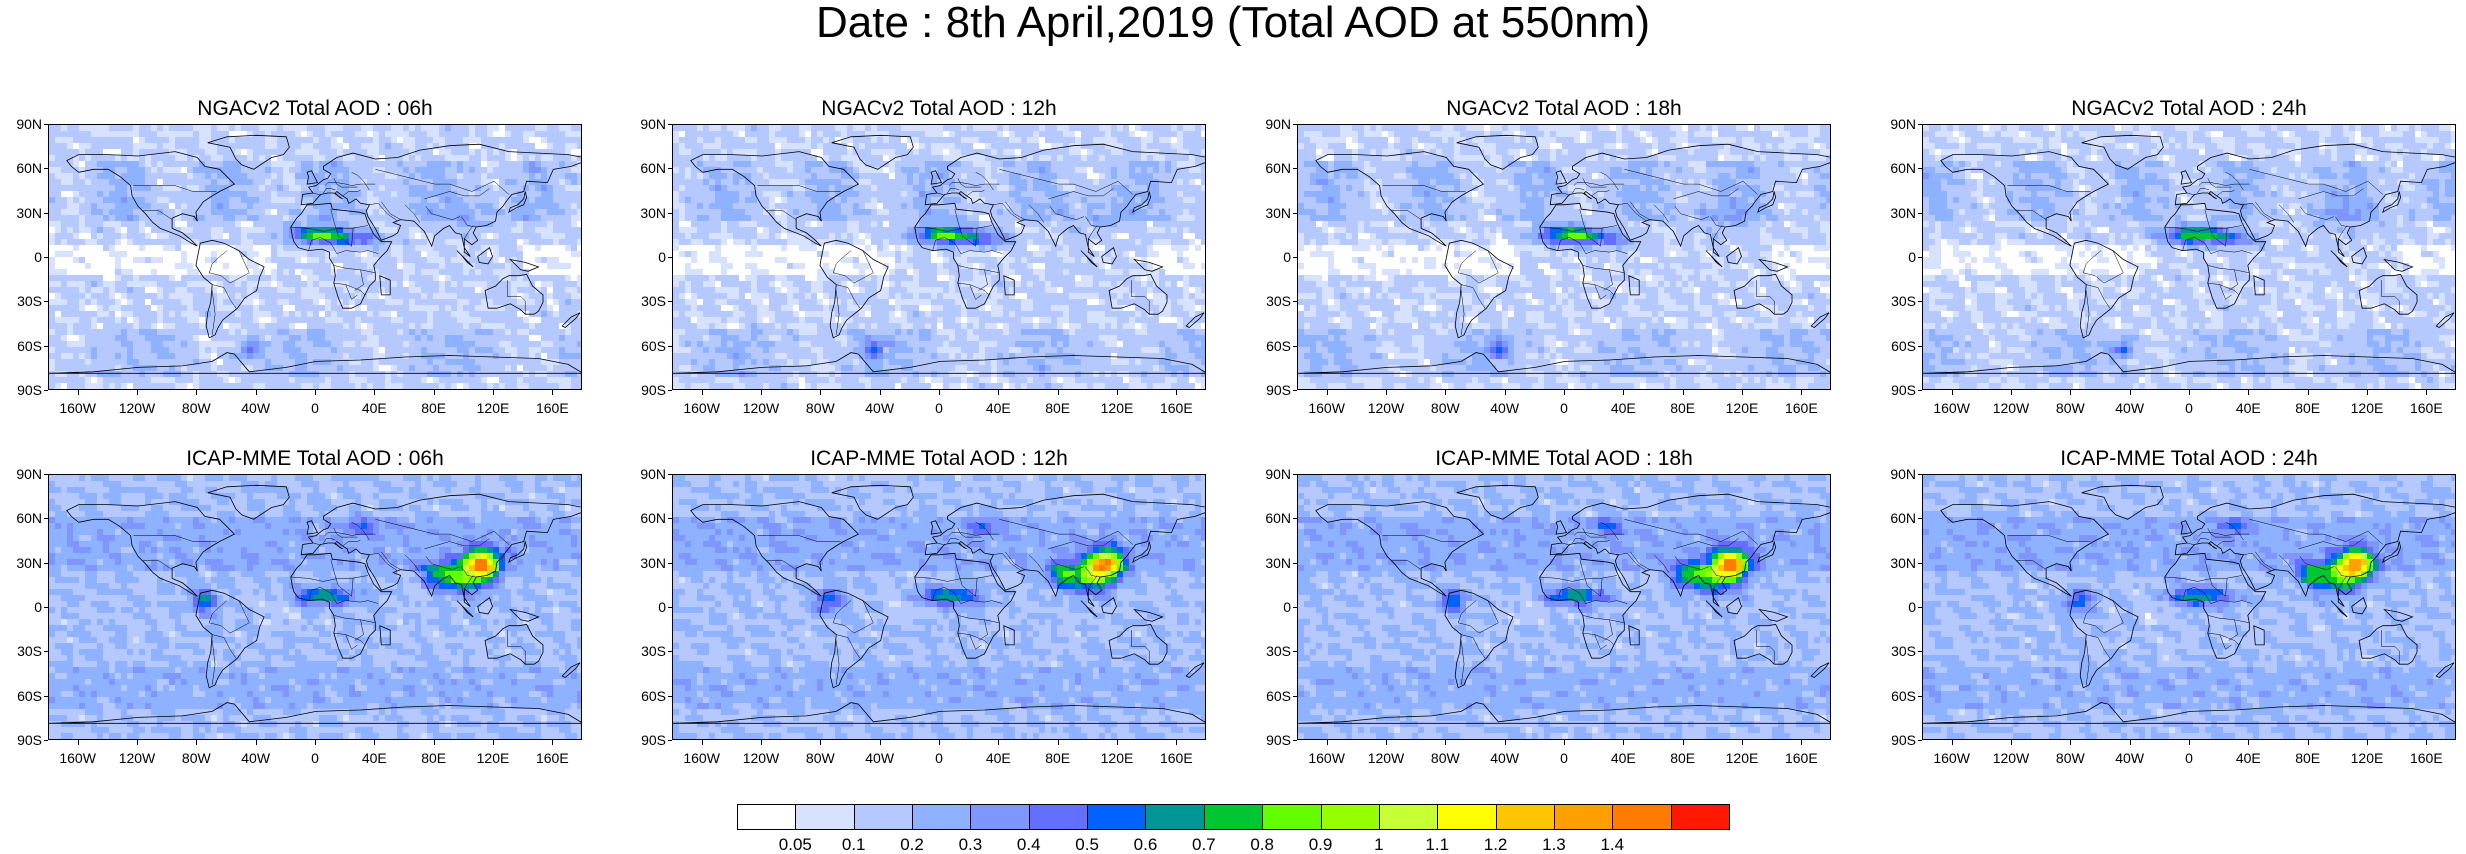 This screenshot has width=2466, height=854. I want to click on country-border, so click(342, 228).